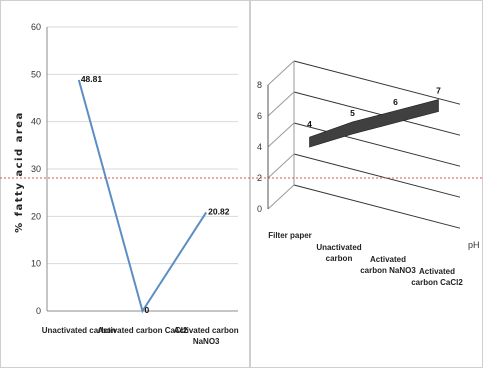 The image size is (483, 369). Describe the element at coordinates (309, 124) in the screenshot. I see `right-data-label: 4` at that location.